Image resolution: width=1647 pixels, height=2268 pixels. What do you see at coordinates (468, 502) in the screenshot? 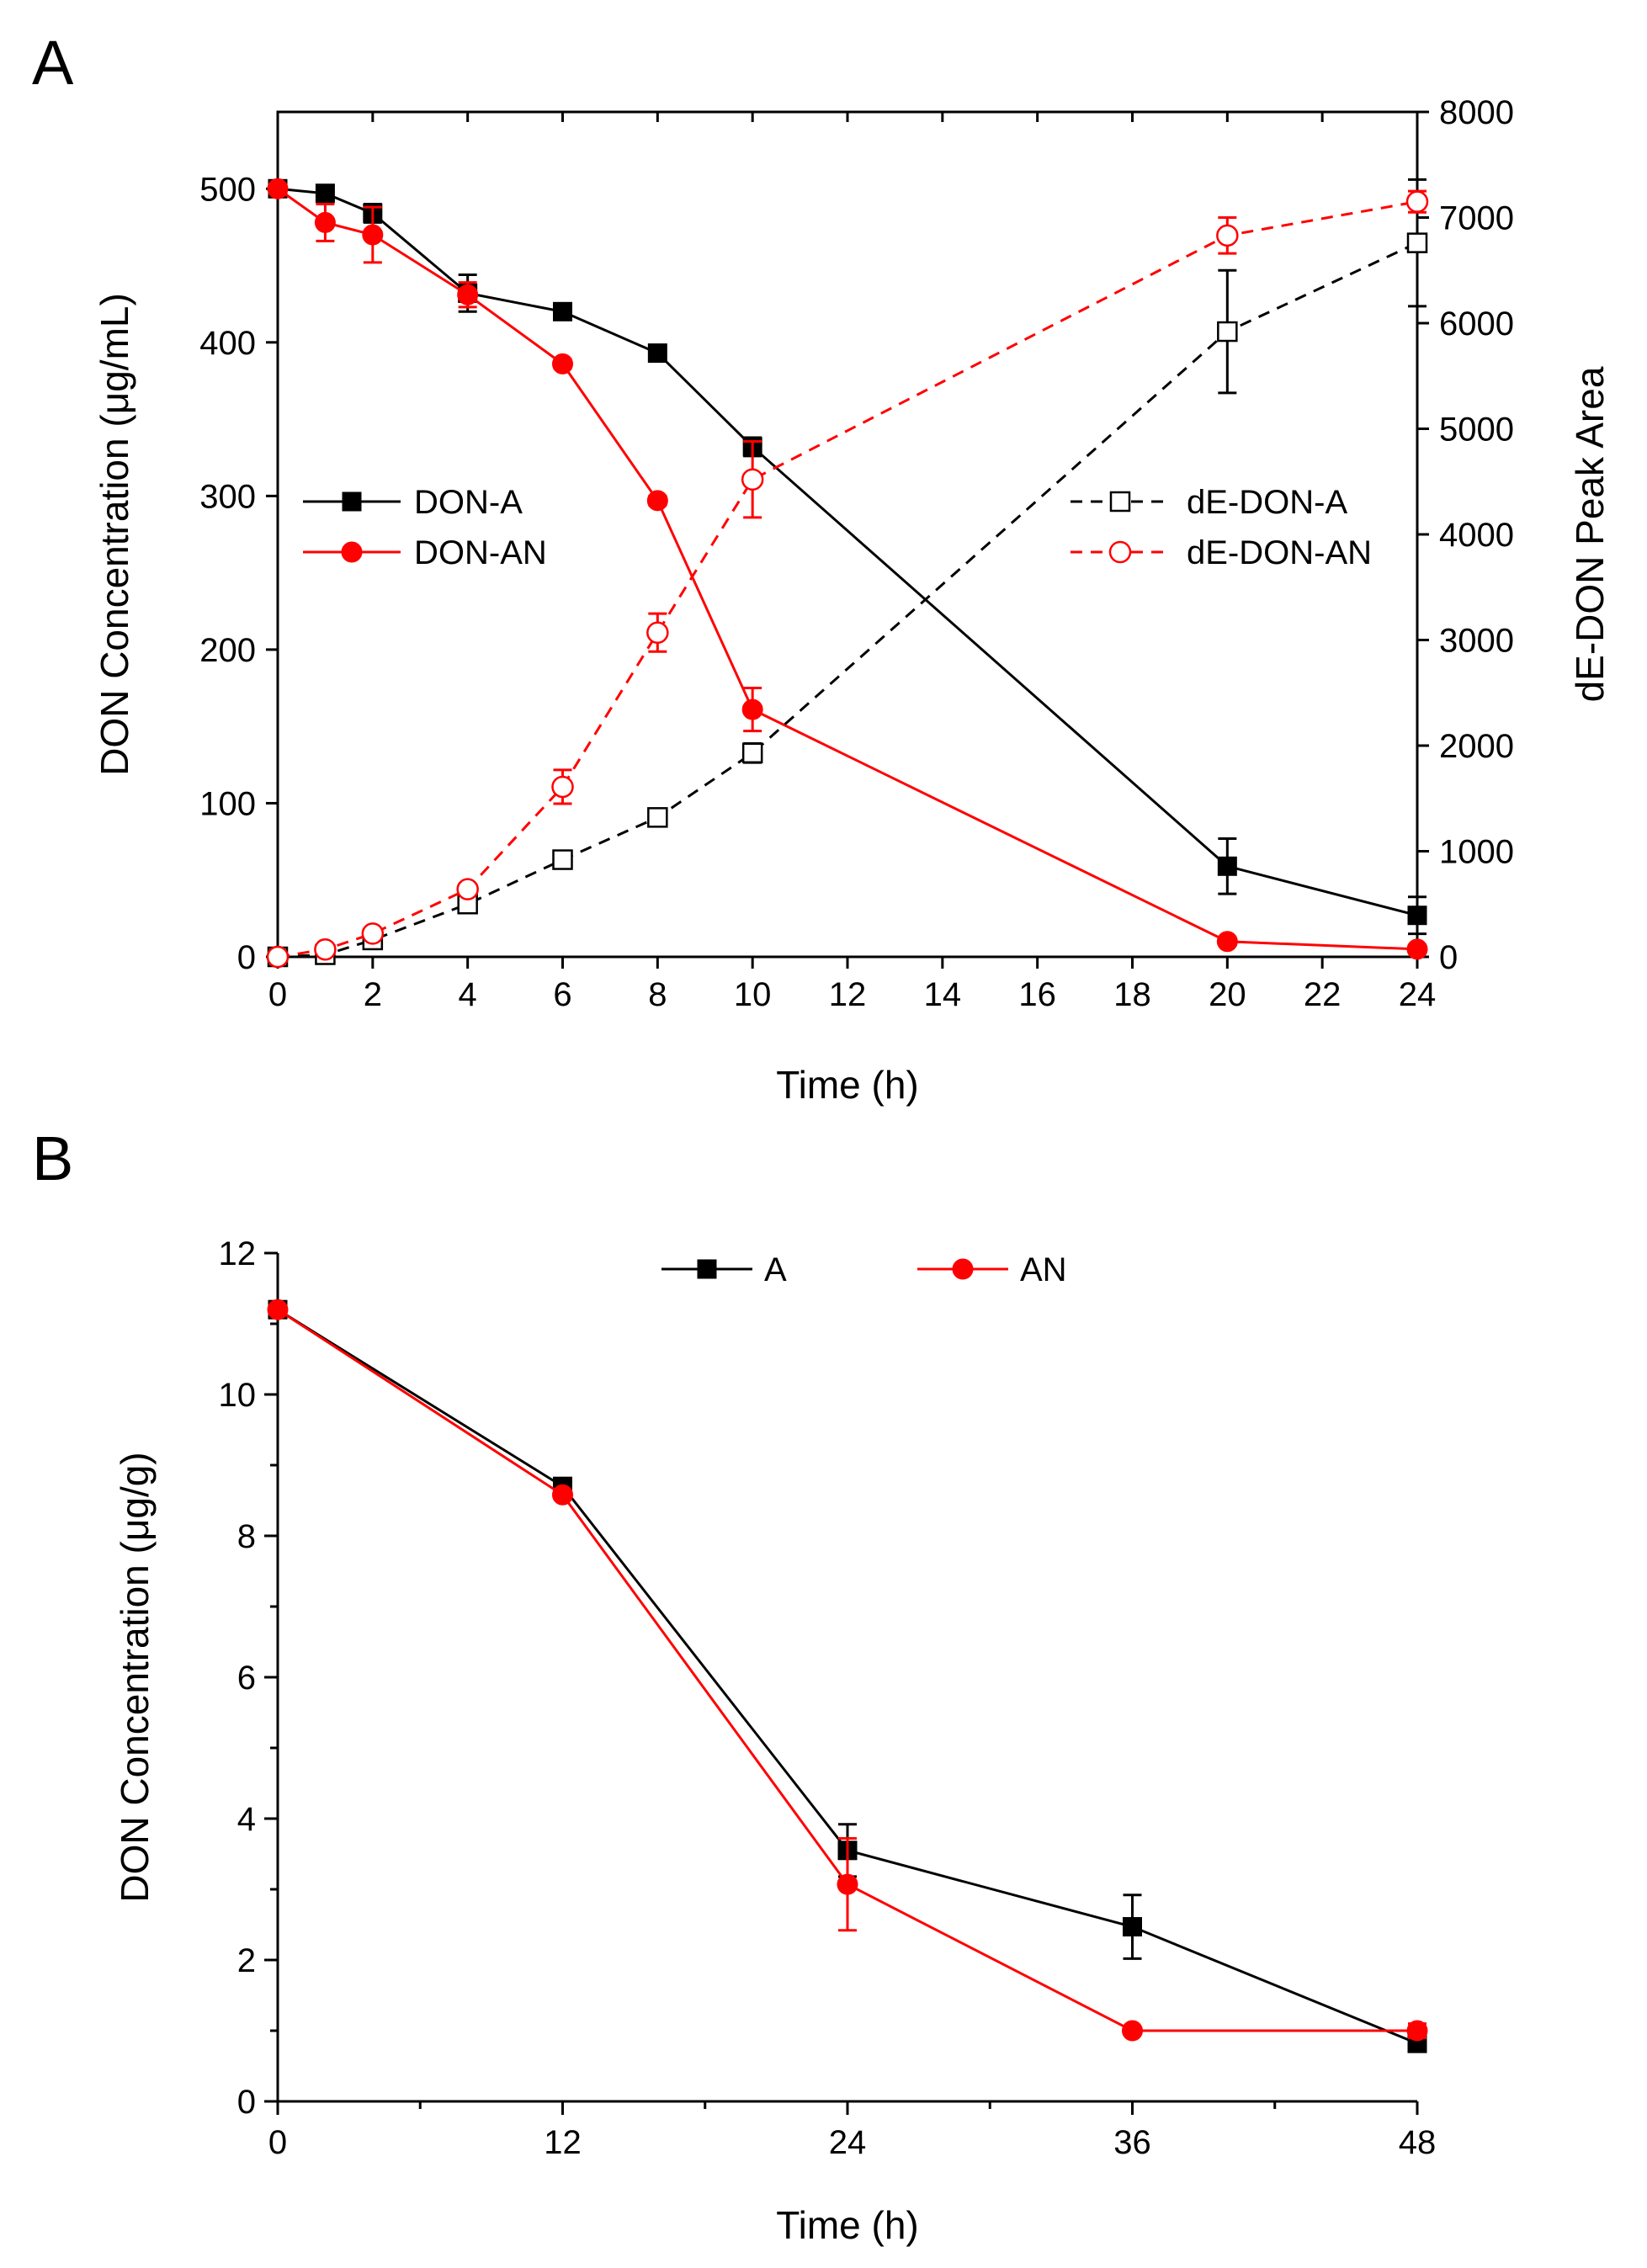
I see `legend-label: DON-A` at bounding box center [468, 502].